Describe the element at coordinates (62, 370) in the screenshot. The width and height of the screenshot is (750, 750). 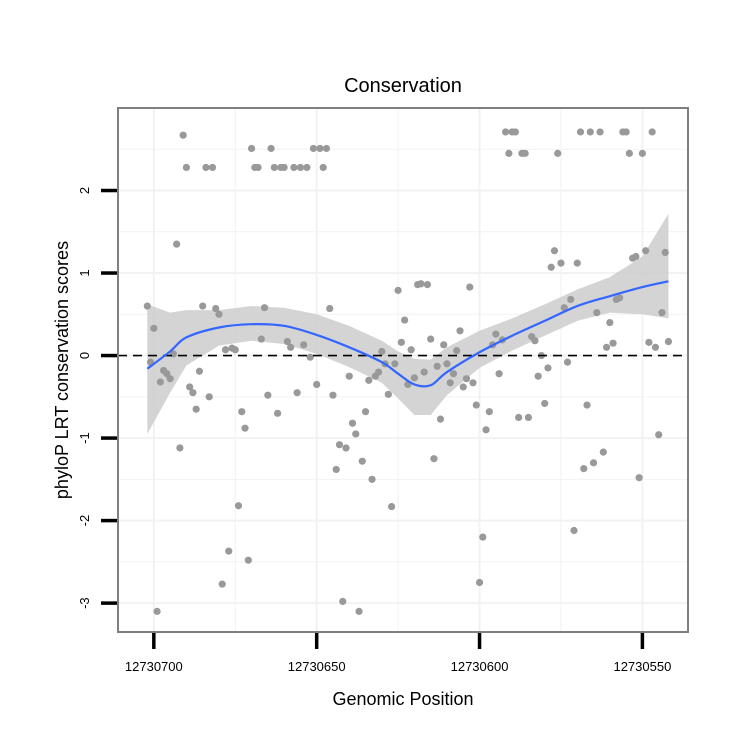
I see `y-axis-title: phyloP LRT conservation scores` at that location.